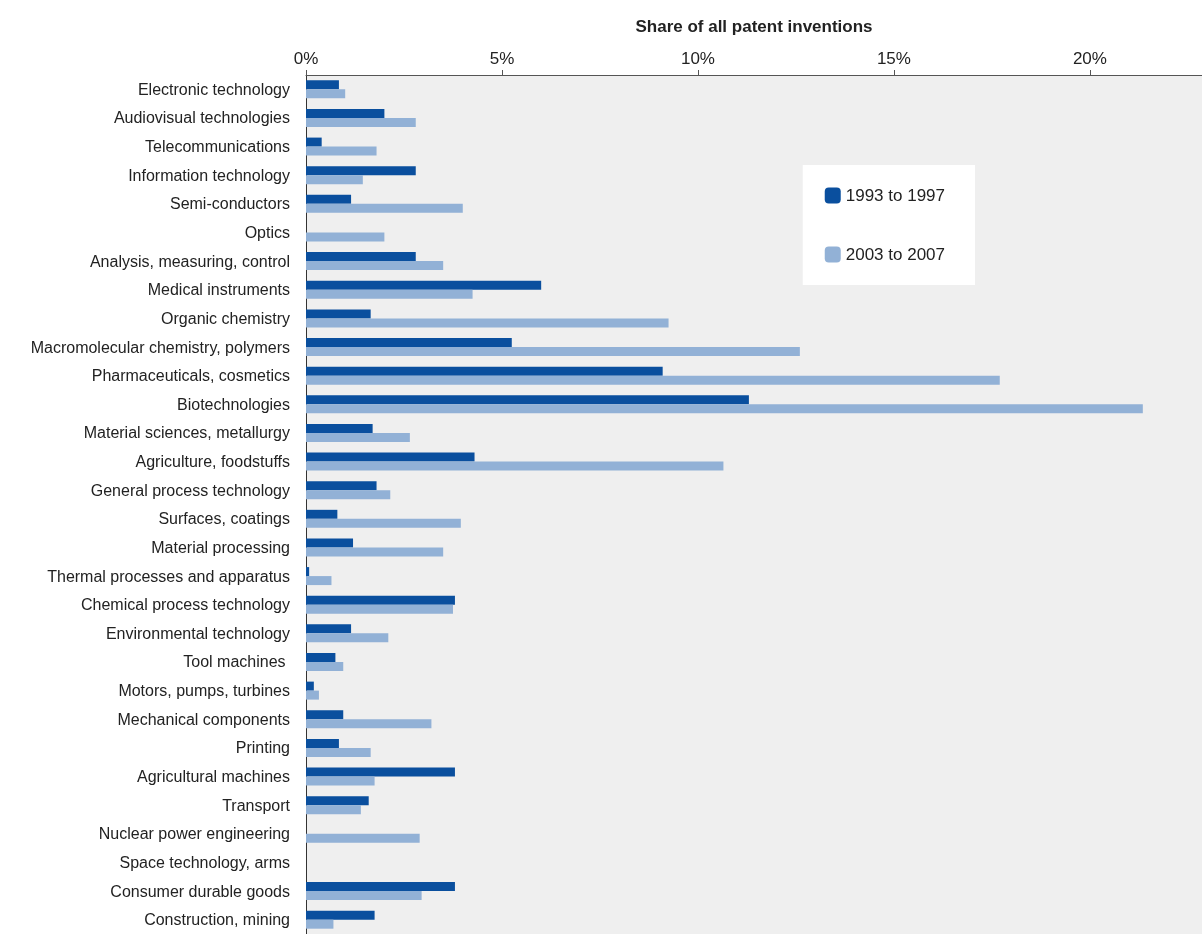 Image resolution: width=1202 pixels, height=934 pixels. What do you see at coordinates (213, 89) in the screenshot?
I see `y-tick-label: Electronic technology` at bounding box center [213, 89].